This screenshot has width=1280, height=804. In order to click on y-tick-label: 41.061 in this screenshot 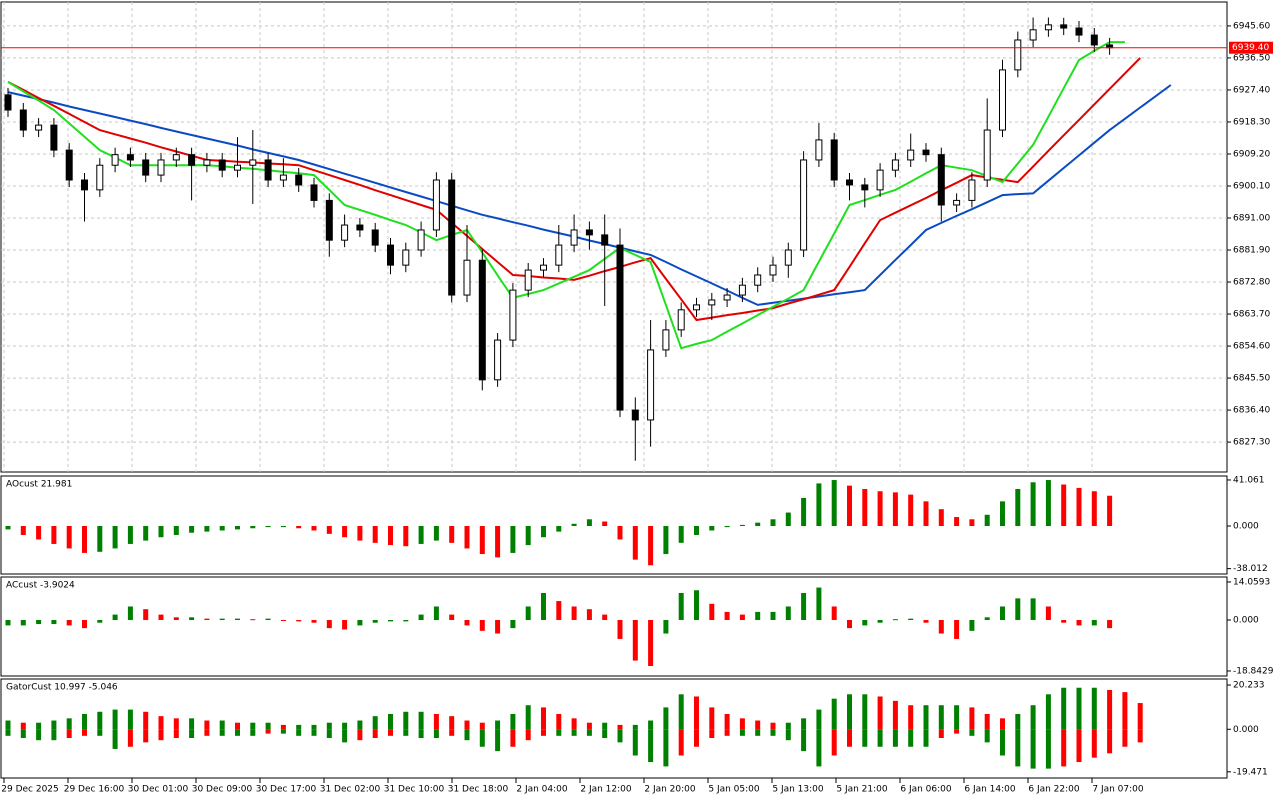, I will do `click(1249, 480)`.